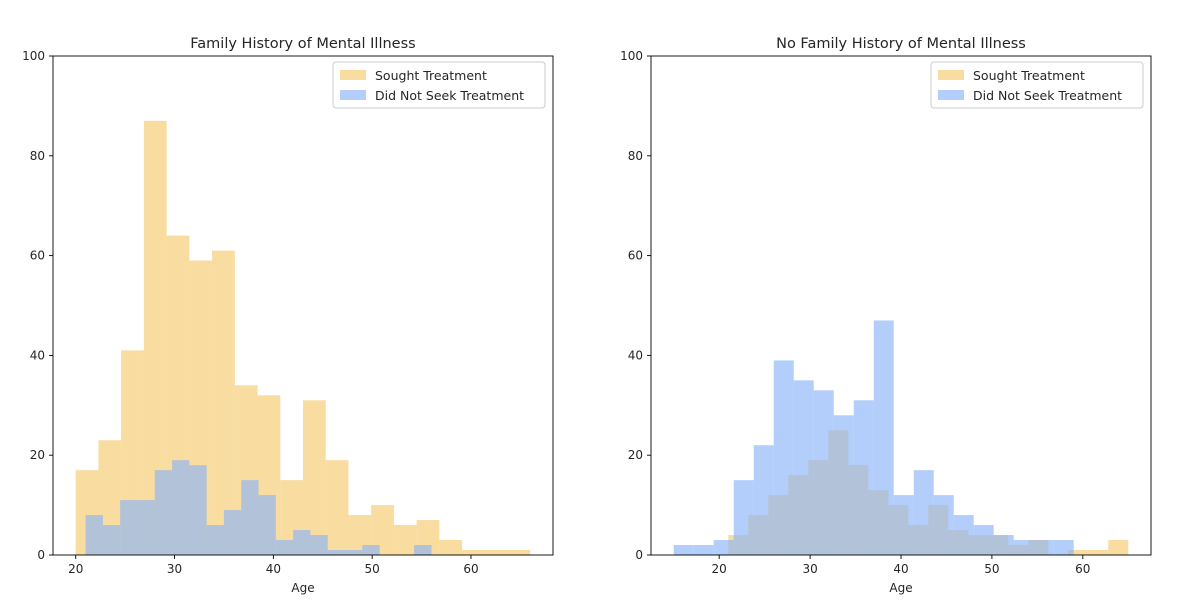 The height and width of the screenshot is (612, 1185). Describe the element at coordinates (901, 44) in the screenshot. I see `chart-title: No Family History of Mental Illness` at that location.